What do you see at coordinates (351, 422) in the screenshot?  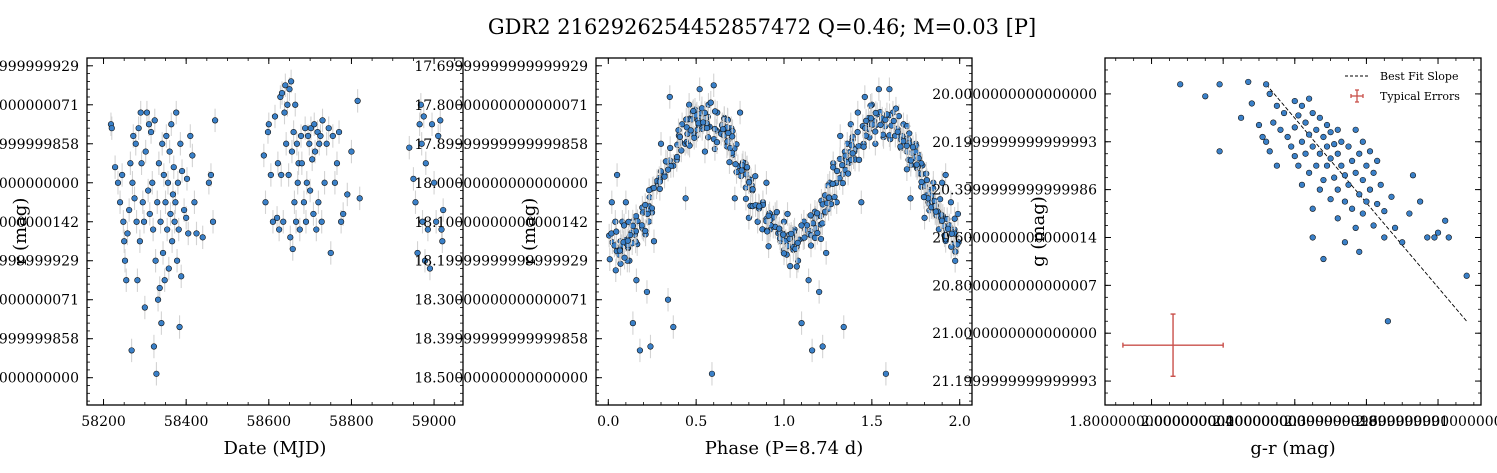 I see `x-tick-label: 58800` at bounding box center [351, 422].